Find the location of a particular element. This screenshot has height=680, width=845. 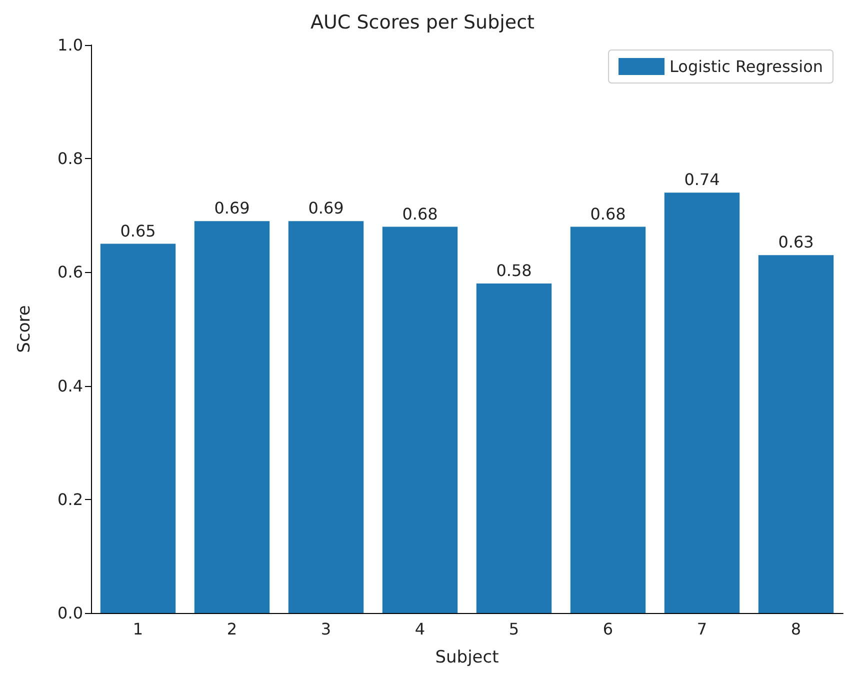

x-axis-title: Subject is located at coordinates (467, 658).